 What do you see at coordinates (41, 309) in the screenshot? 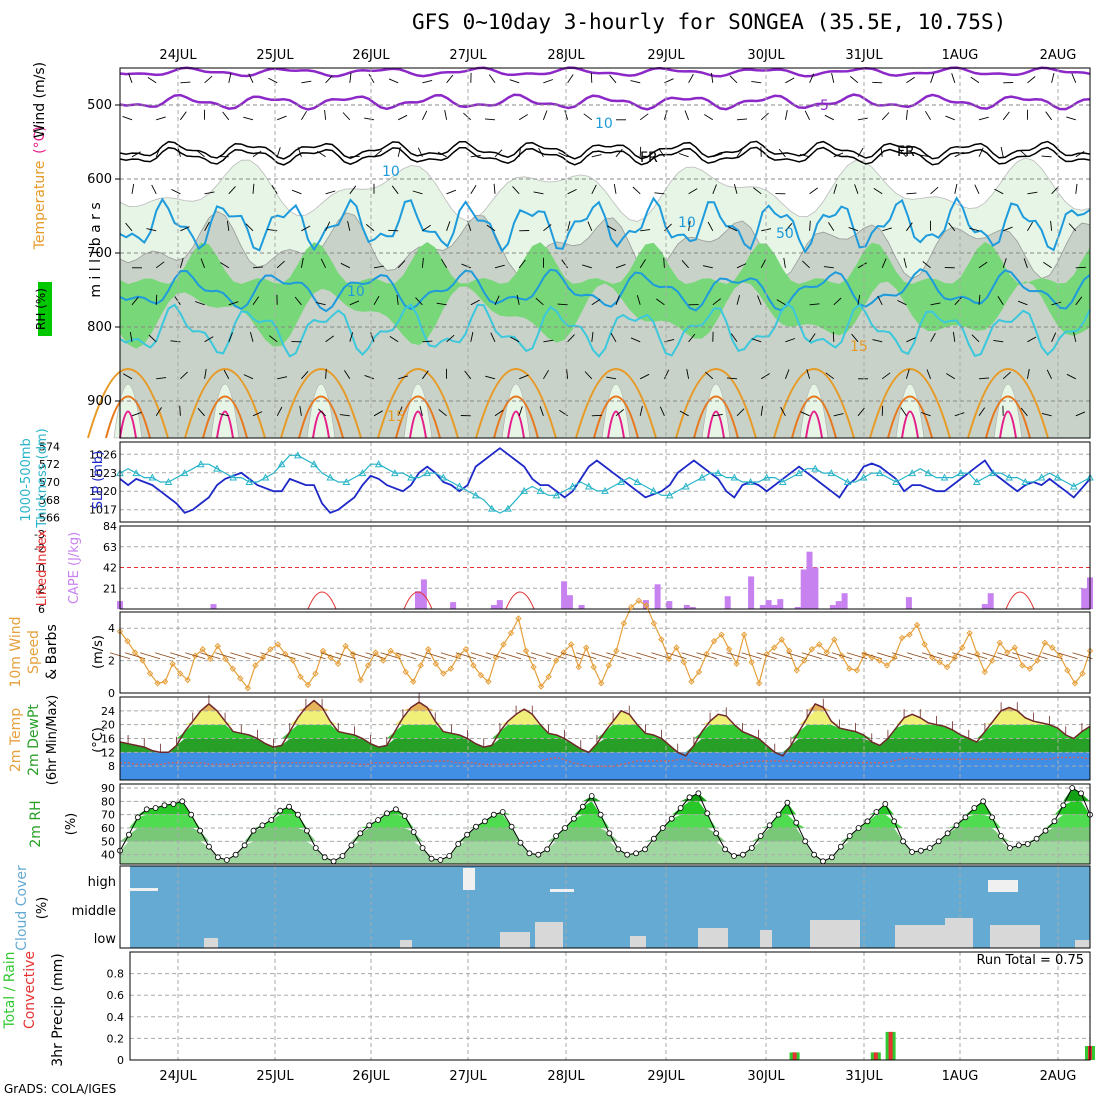
I see `rh-legend-label: RH (%)` at bounding box center [41, 309].